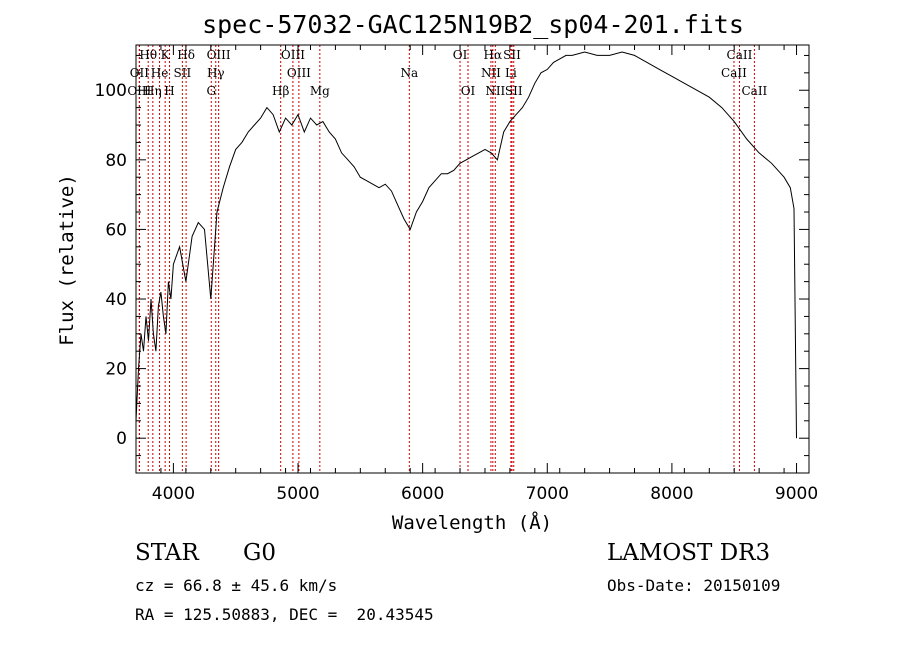  Describe the element at coordinates (472, 522) in the screenshot. I see `x-axis-label: Wavelength (Å)` at that location.